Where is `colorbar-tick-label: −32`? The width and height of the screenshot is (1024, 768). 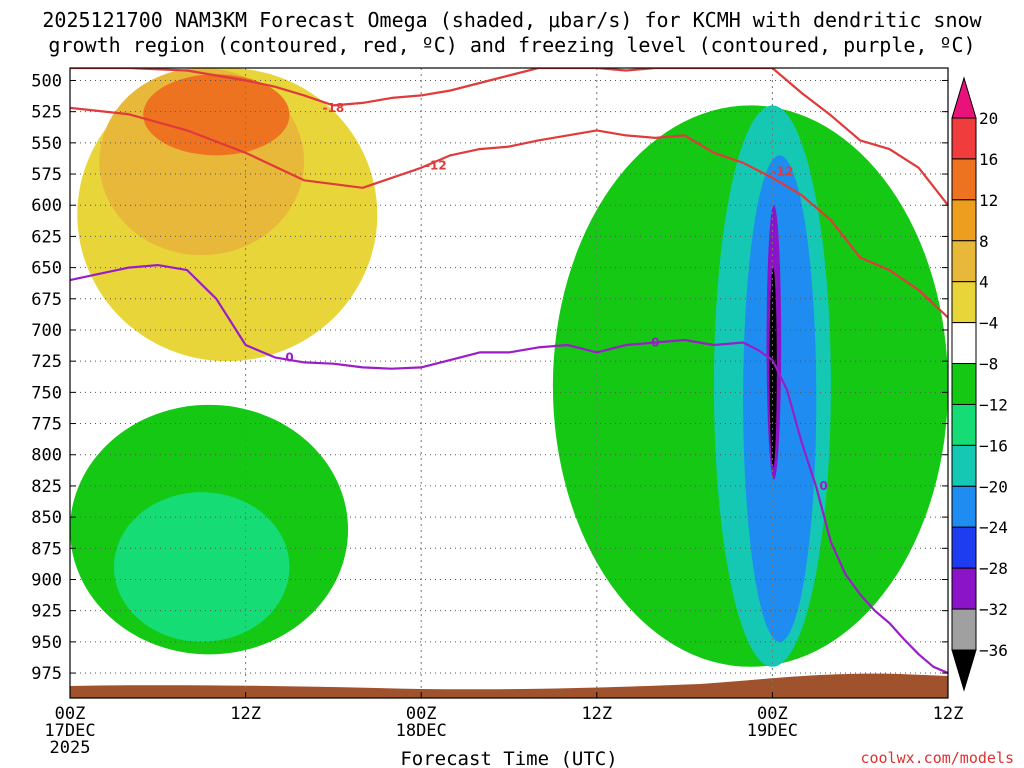 colorbar-tick-label: −32 is located at coordinates (993, 609).